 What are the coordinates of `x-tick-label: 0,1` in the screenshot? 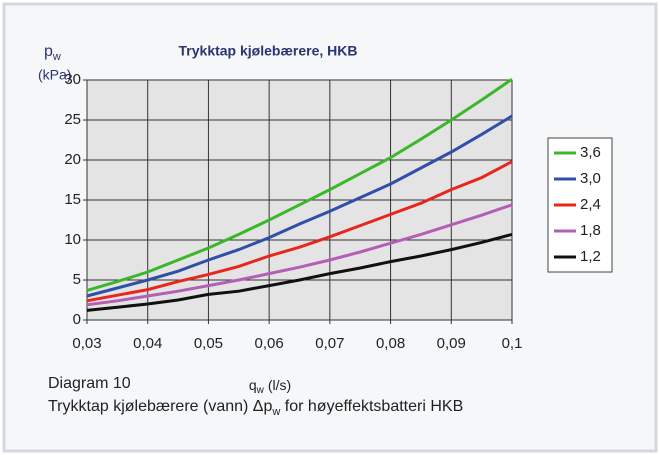 It's located at (512, 343).